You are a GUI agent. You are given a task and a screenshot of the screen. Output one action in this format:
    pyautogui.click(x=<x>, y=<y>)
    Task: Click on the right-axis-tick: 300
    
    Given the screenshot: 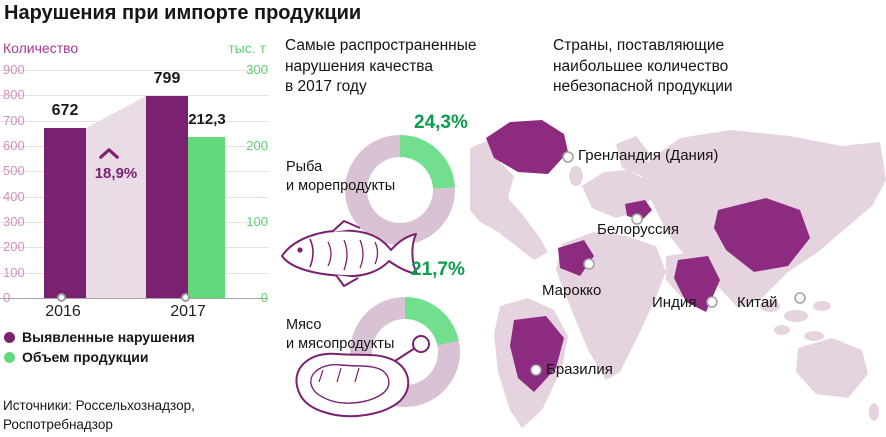 What is the action you would take?
    pyautogui.click(x=257, y=69)
    